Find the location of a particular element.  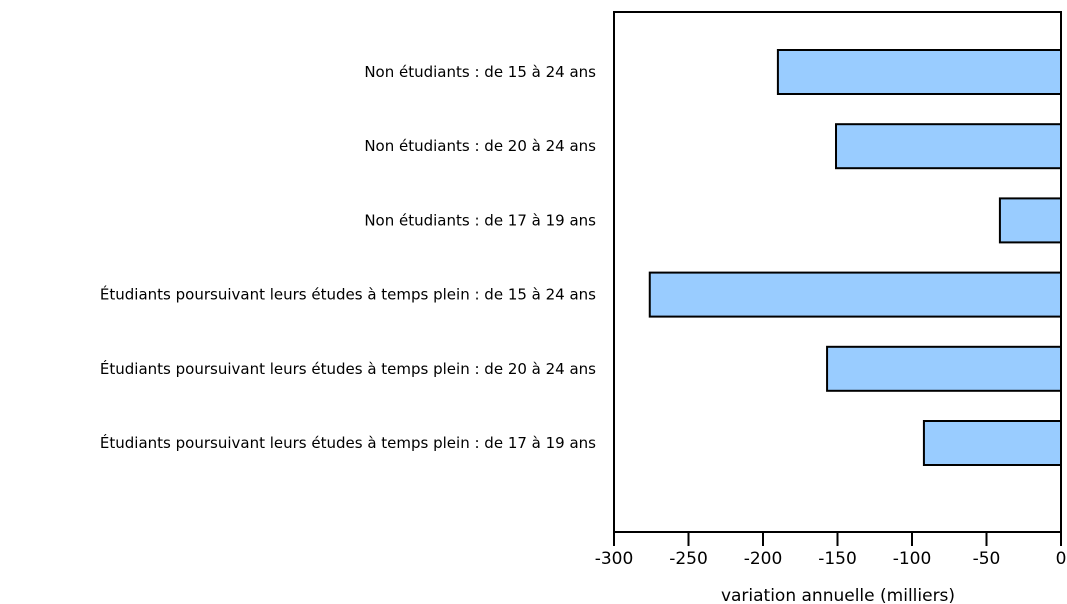

category-label: Non étudiants : de 20 à 24 ans is located at coordinates (480, 146).